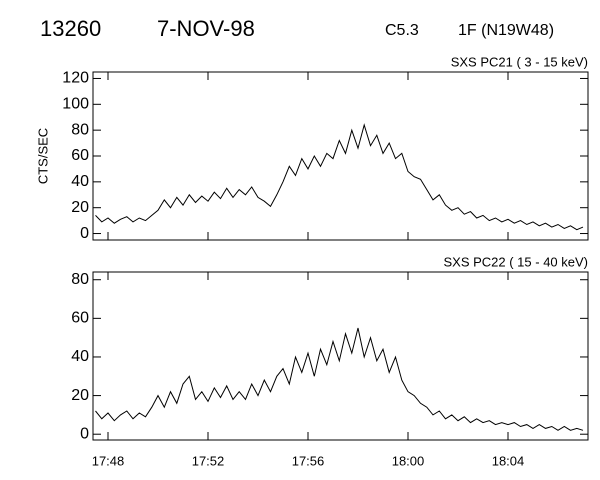 The image size is (600, 480). Describe the element at coordinates (506, 30) in the screenshot. I see `flare-location: 1F (N19W48)` at that location.